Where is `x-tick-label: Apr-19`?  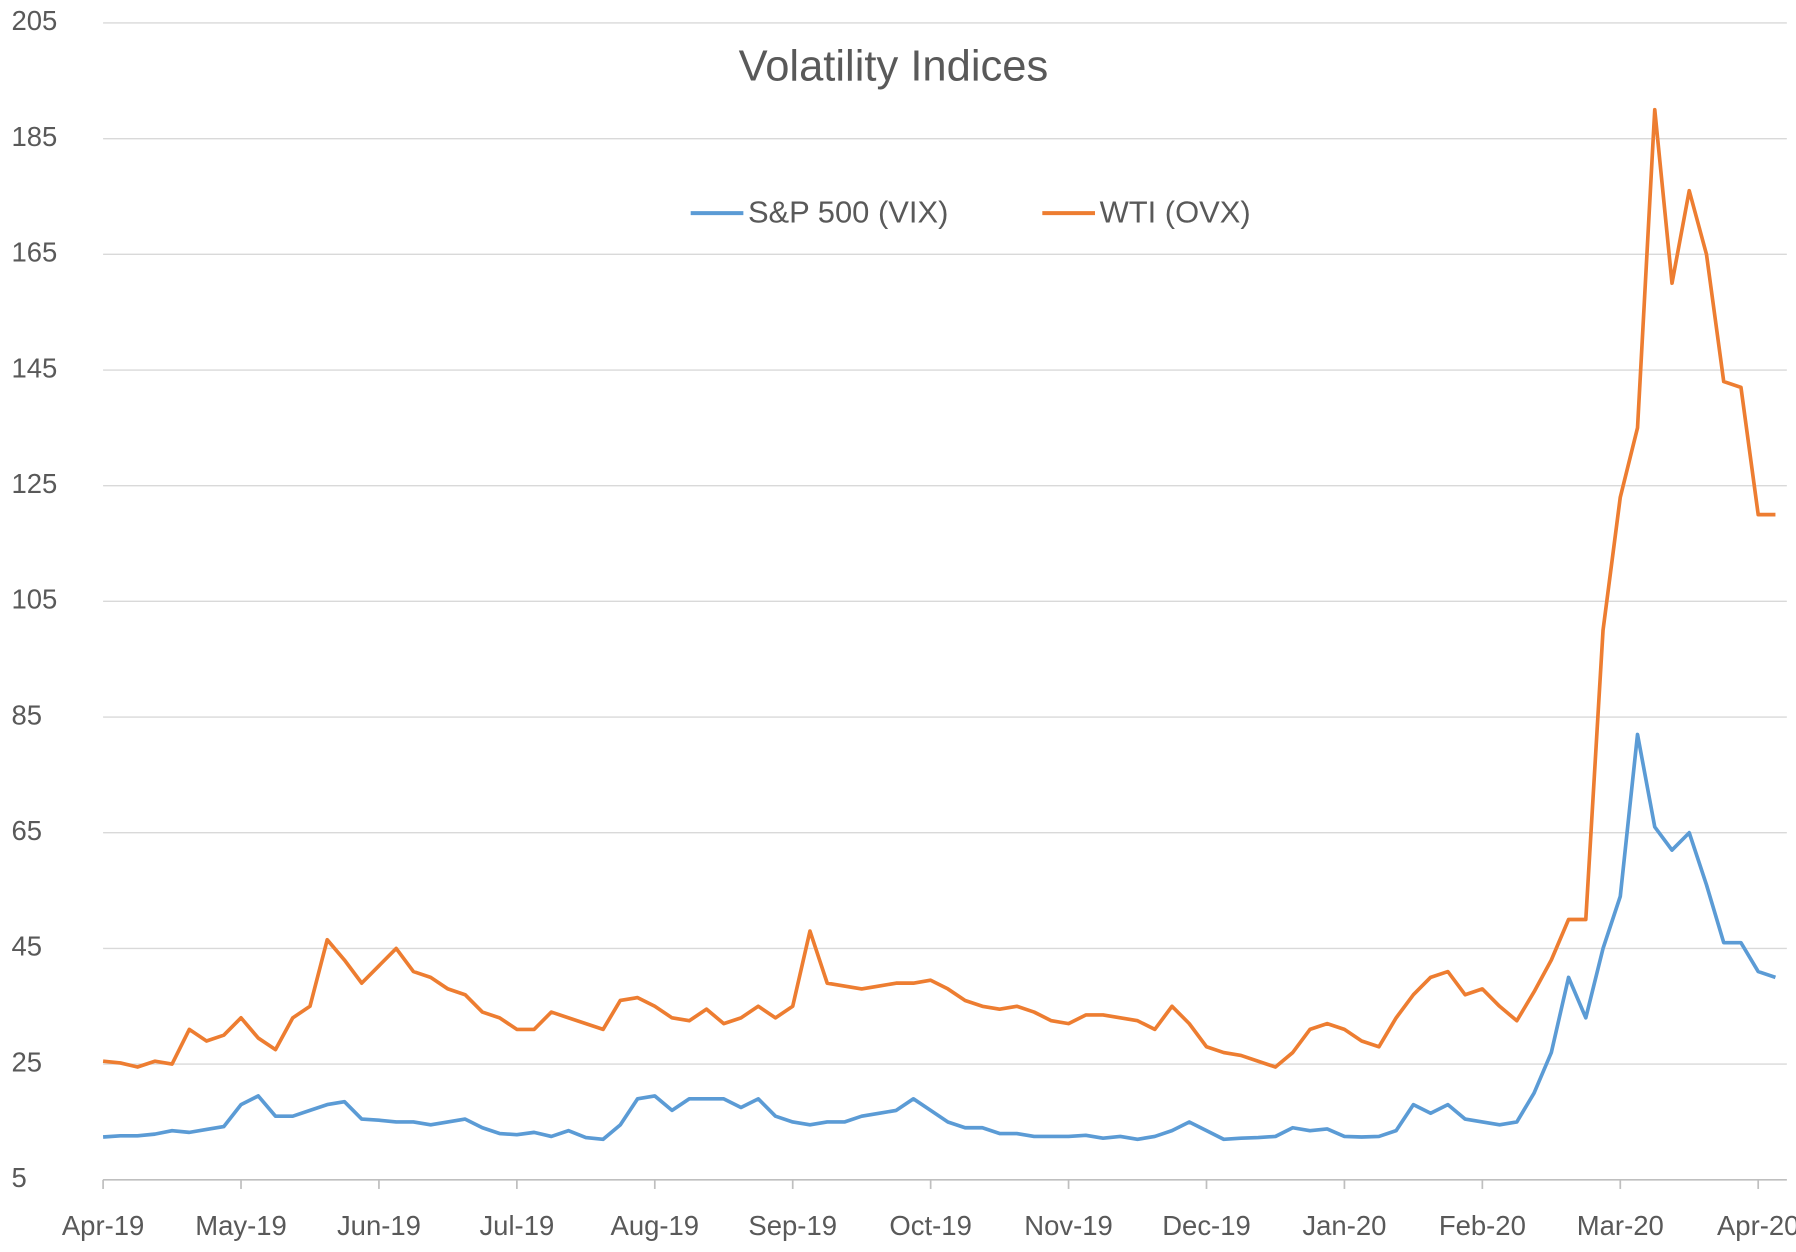
x-tick-label: Apr-19 is located at coordinates (103, 1225).